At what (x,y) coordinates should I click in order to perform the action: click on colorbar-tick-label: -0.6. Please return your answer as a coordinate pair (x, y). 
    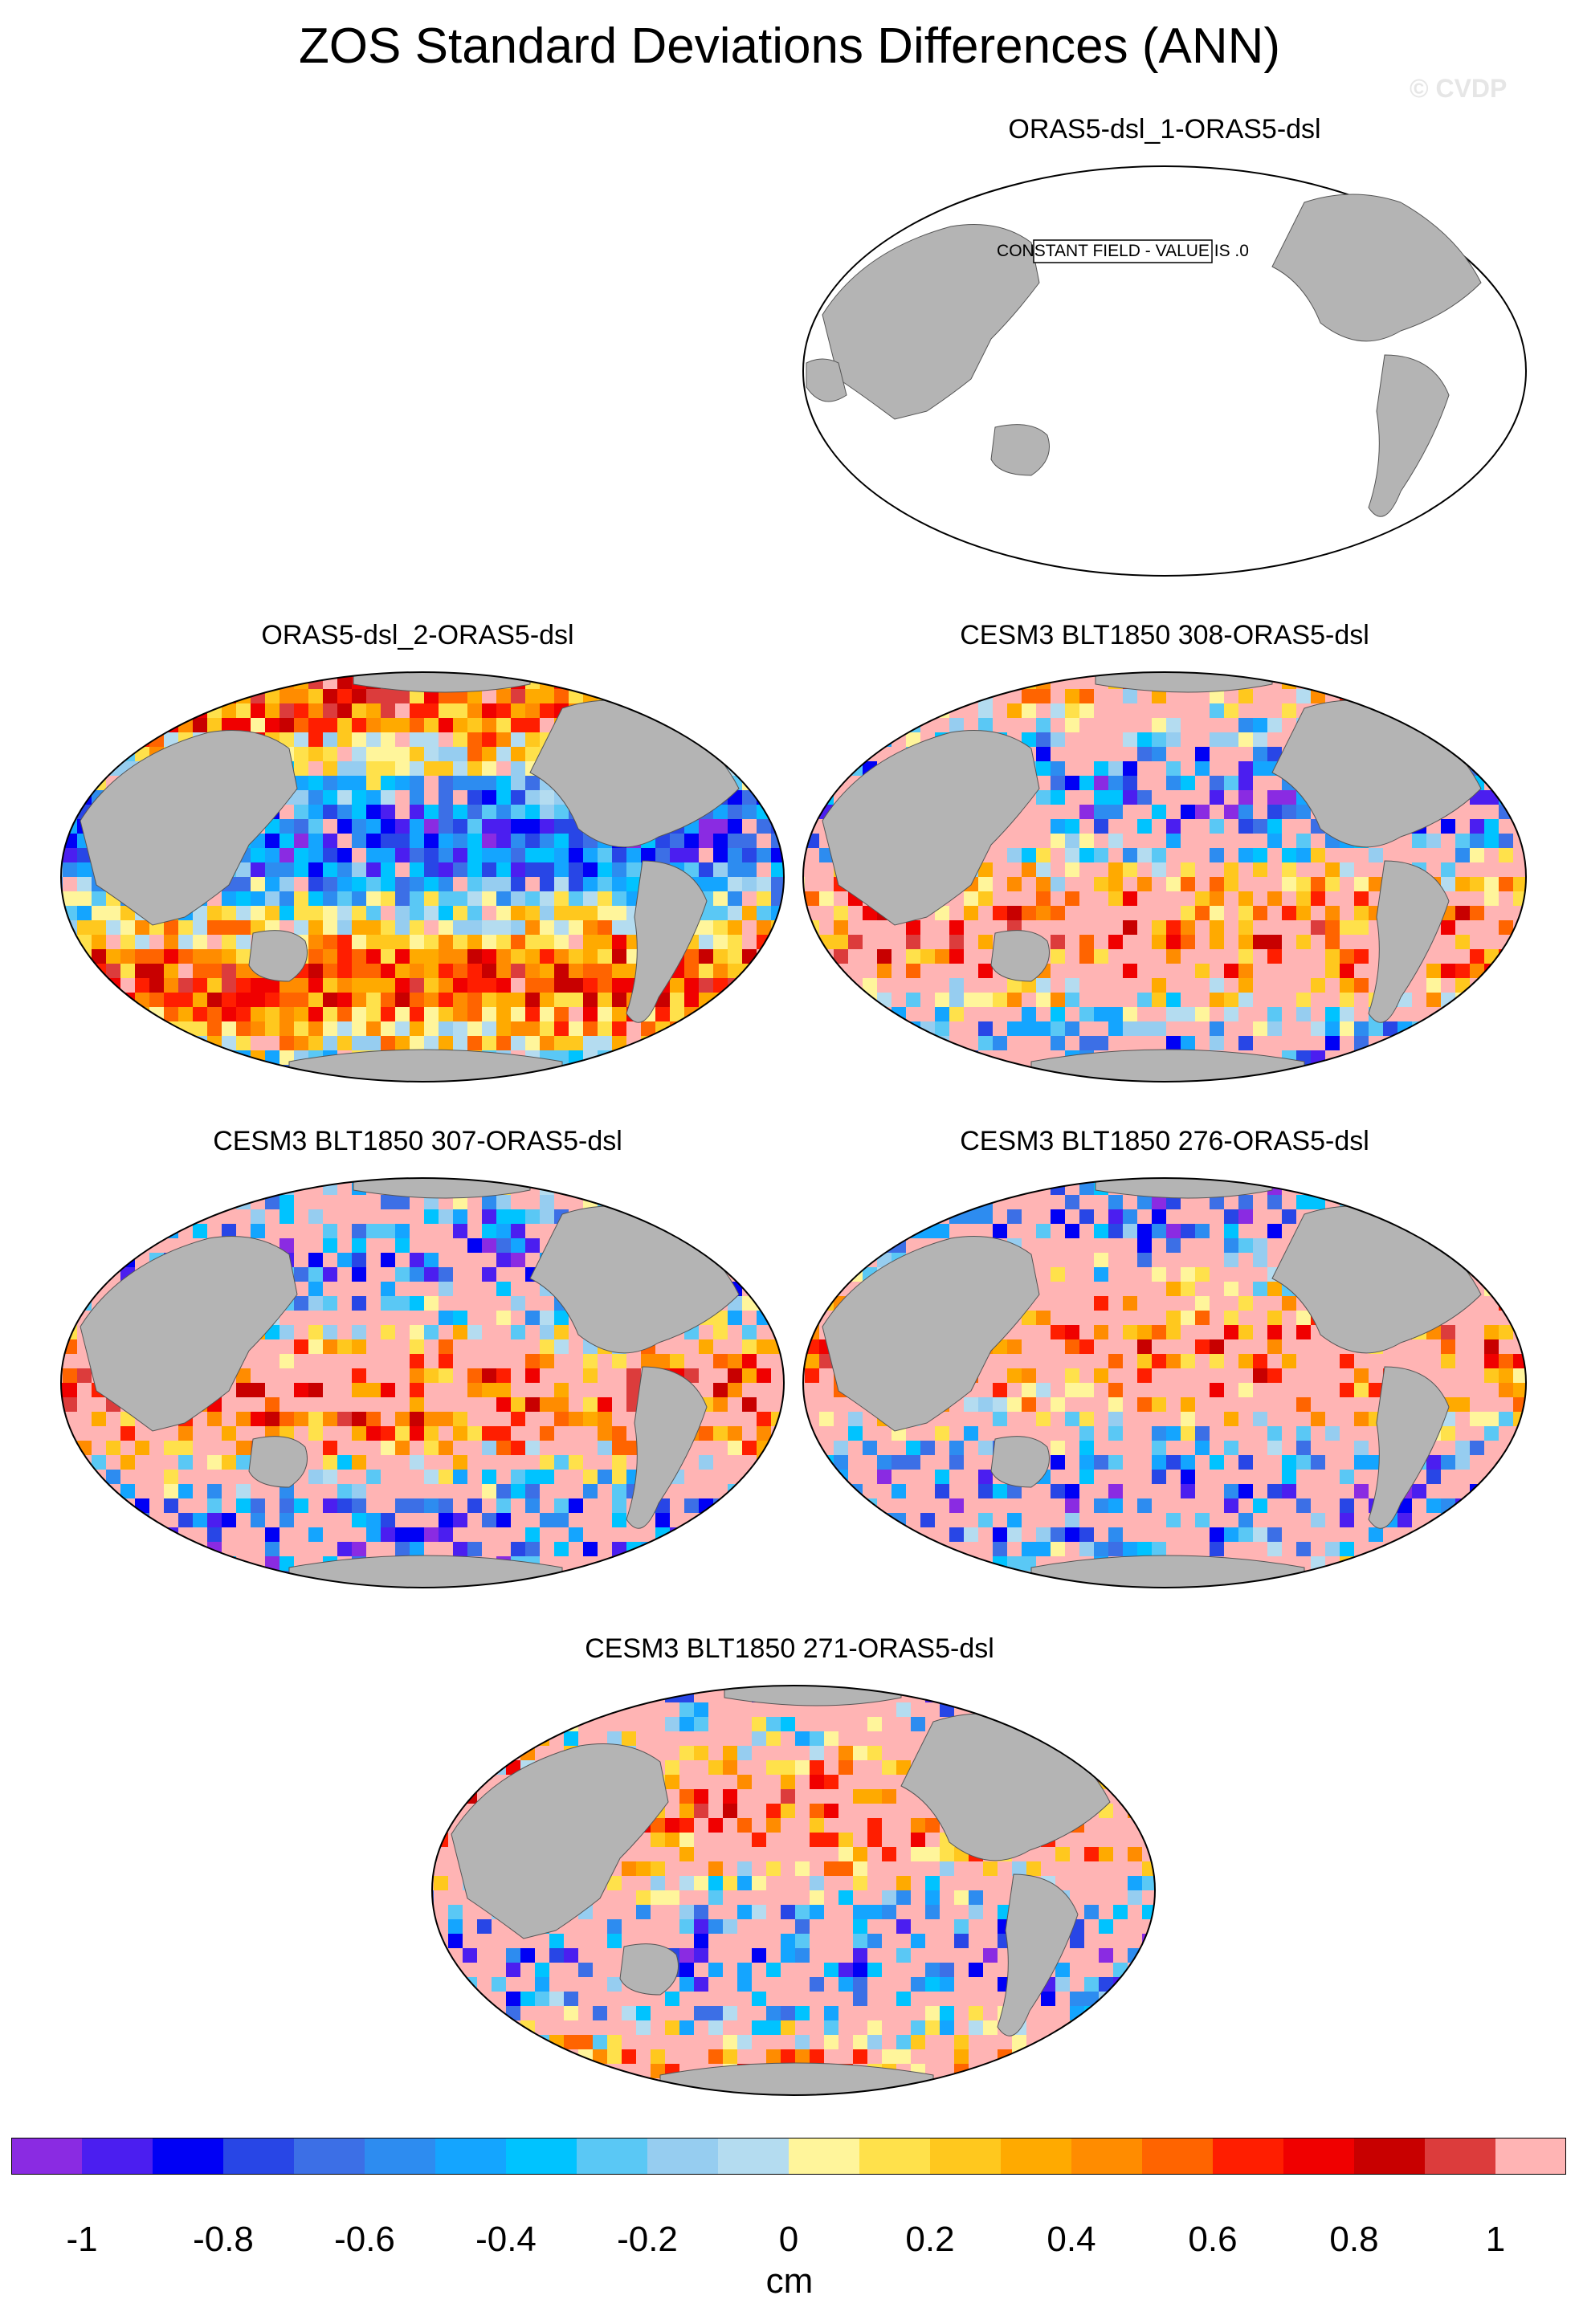
    Looking at the image, I should click on (364, 2240).